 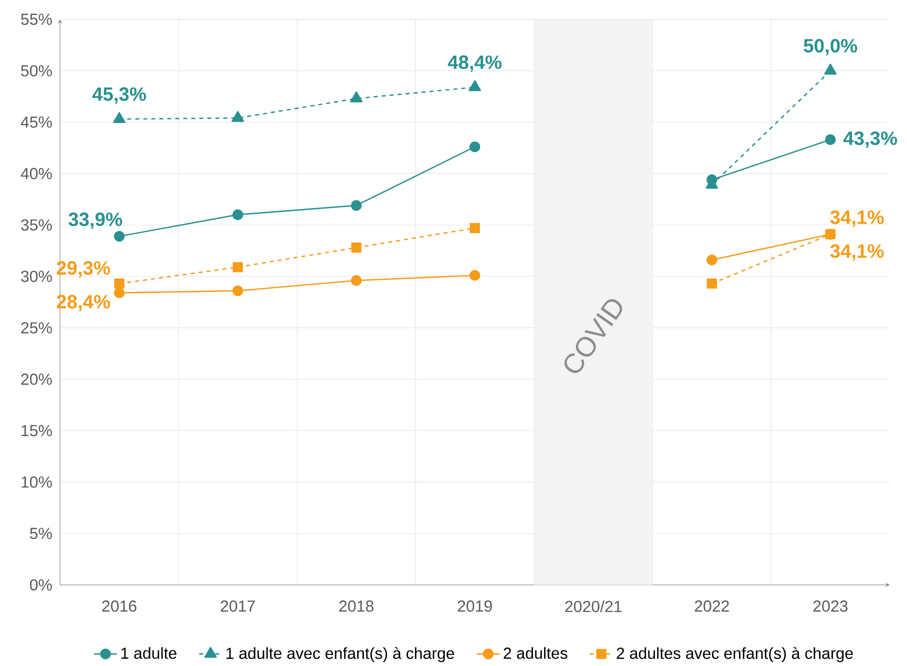 I want to click on y-tick-label: 5%, so click(x=41, y=533).